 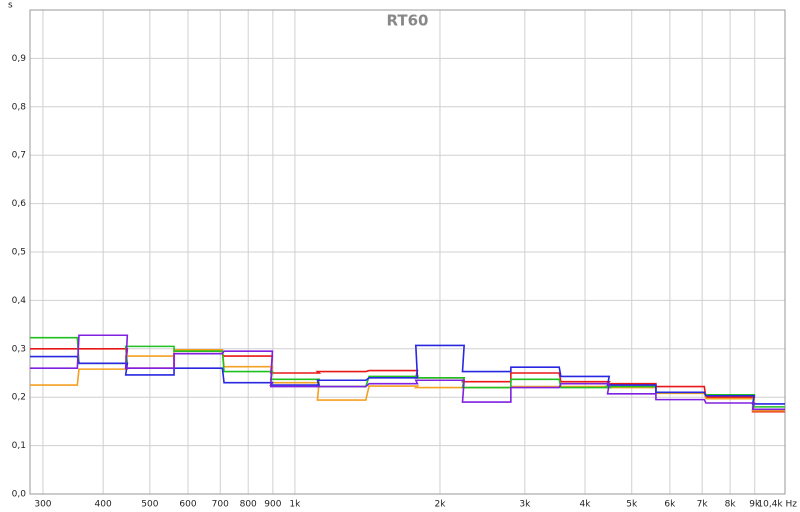 What do you see at coordinates (586, 505) in the screenshot?
I see `x-tick-label: 4k` at bounding box center [586, 505].